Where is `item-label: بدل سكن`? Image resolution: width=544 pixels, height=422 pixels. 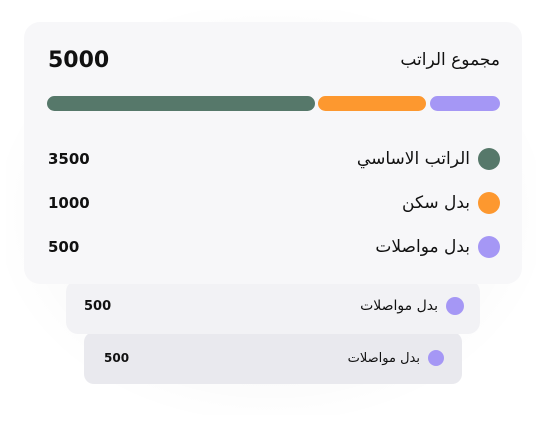 item-label: بدل سكن is located at coordinates (436, 203).